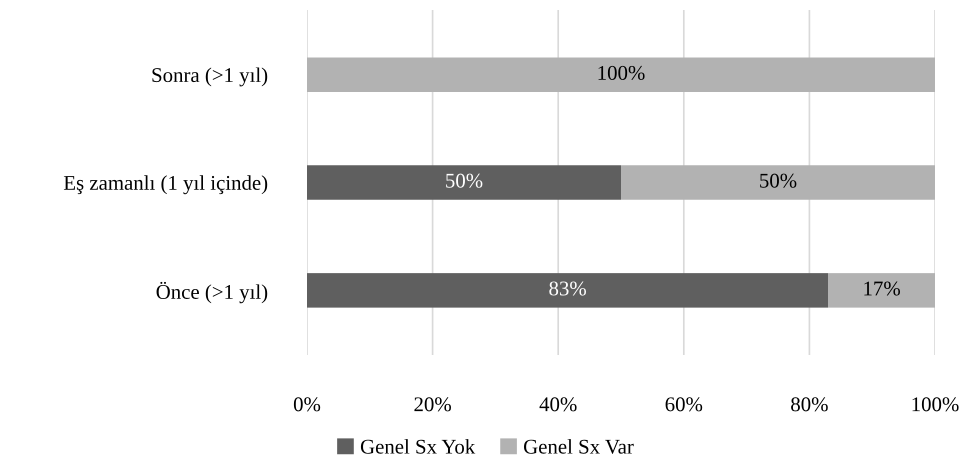 Image resolution: width=971 pixels, height=472 pixels. I want to click on y-tick-label: Sonra (>1 yıl), so click(210, 76).